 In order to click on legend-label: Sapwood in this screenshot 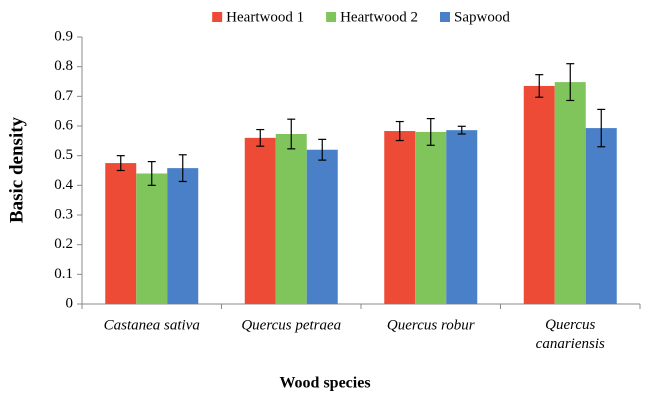, I will do `click(482, 17)`.